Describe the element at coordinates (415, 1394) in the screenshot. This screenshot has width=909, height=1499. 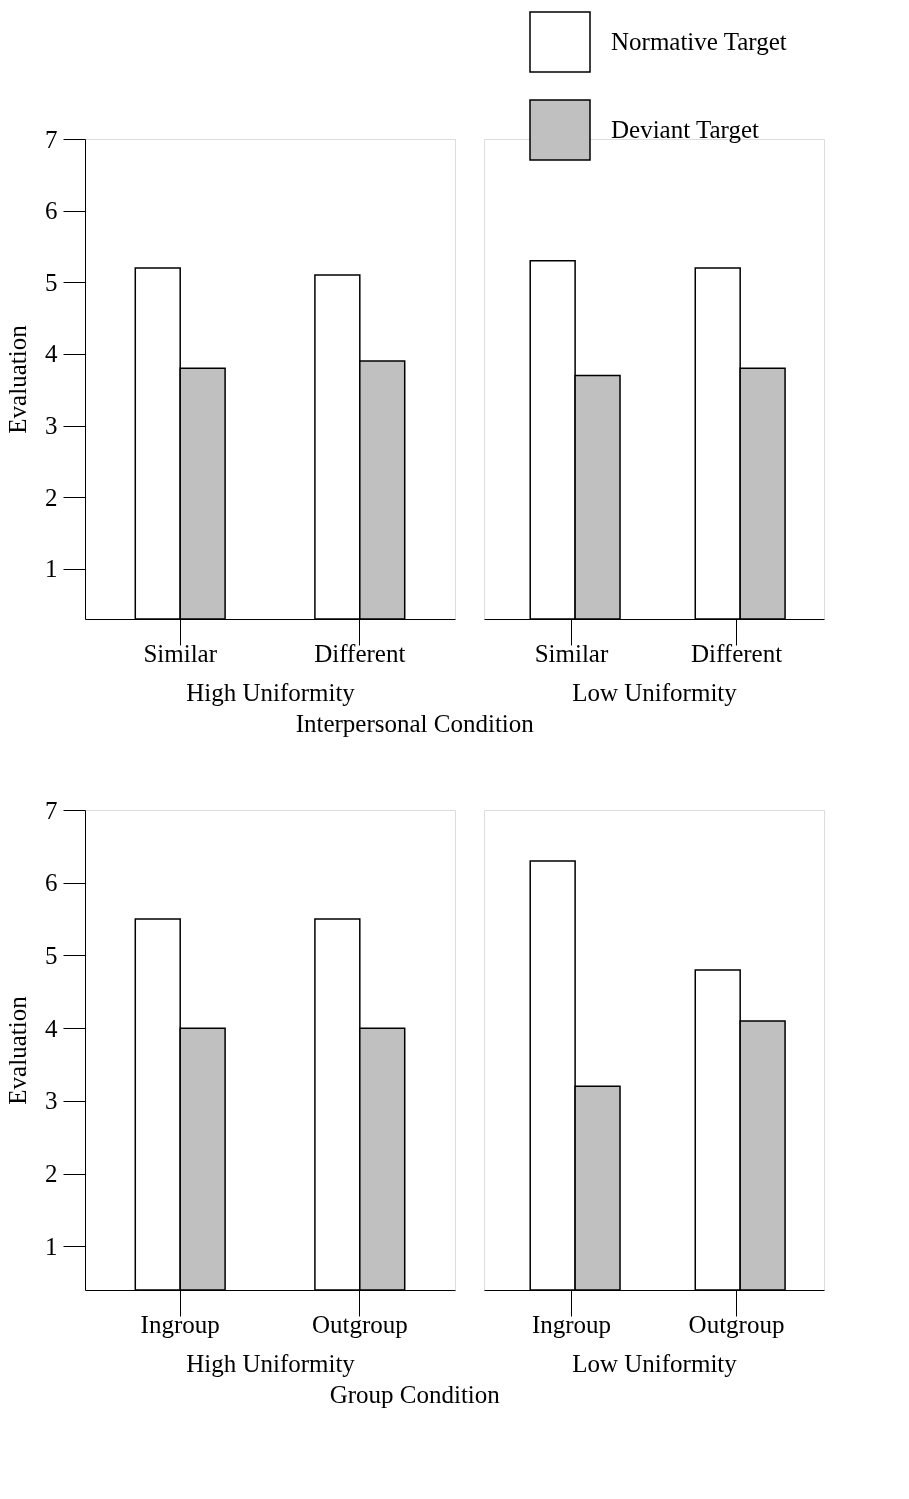
I see `text: Group Condition` at that location.